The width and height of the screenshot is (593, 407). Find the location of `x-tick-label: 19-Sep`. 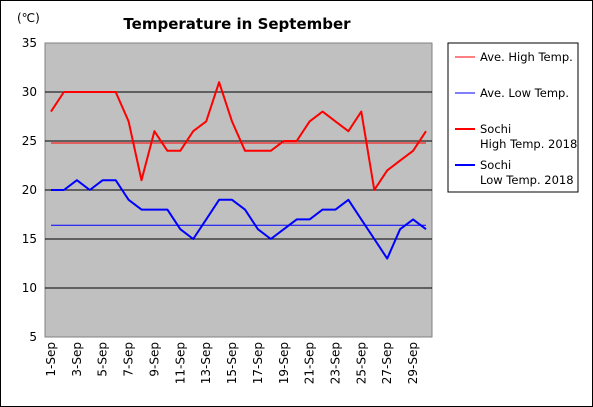

x-tick-label: 19-Sep is located at coordinates (284, 363).